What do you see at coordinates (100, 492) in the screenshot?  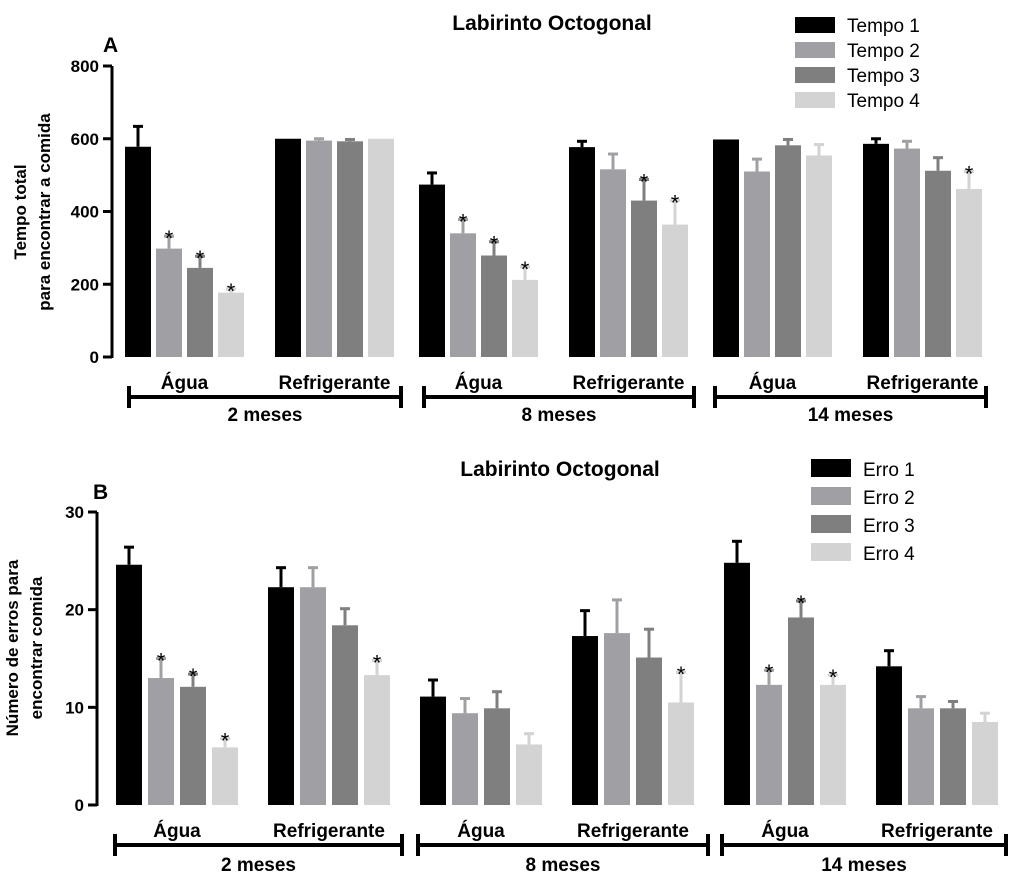 I see `panel-letter: B` at bounding box center [100, 492].